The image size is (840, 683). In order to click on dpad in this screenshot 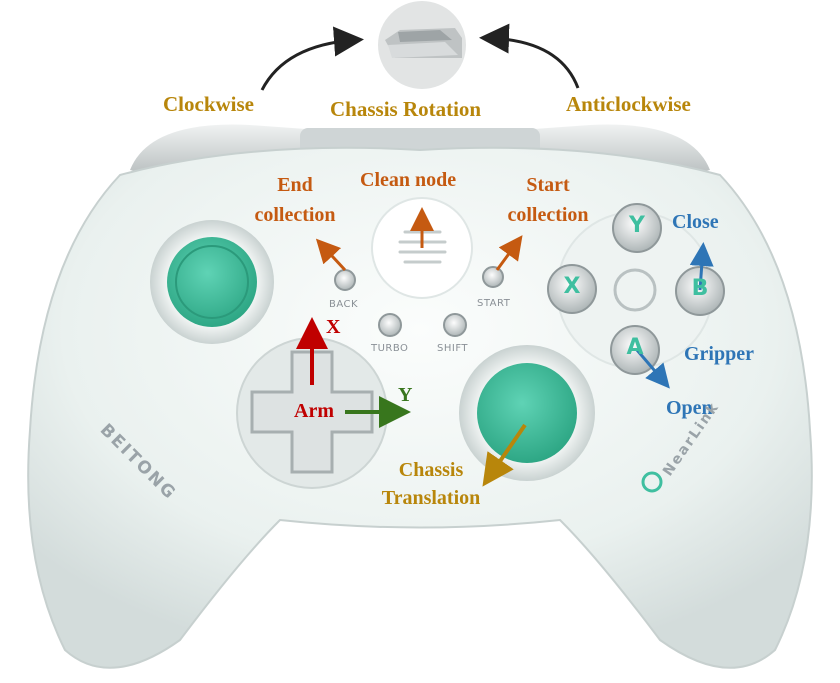, I will do `click(312, 412)`.